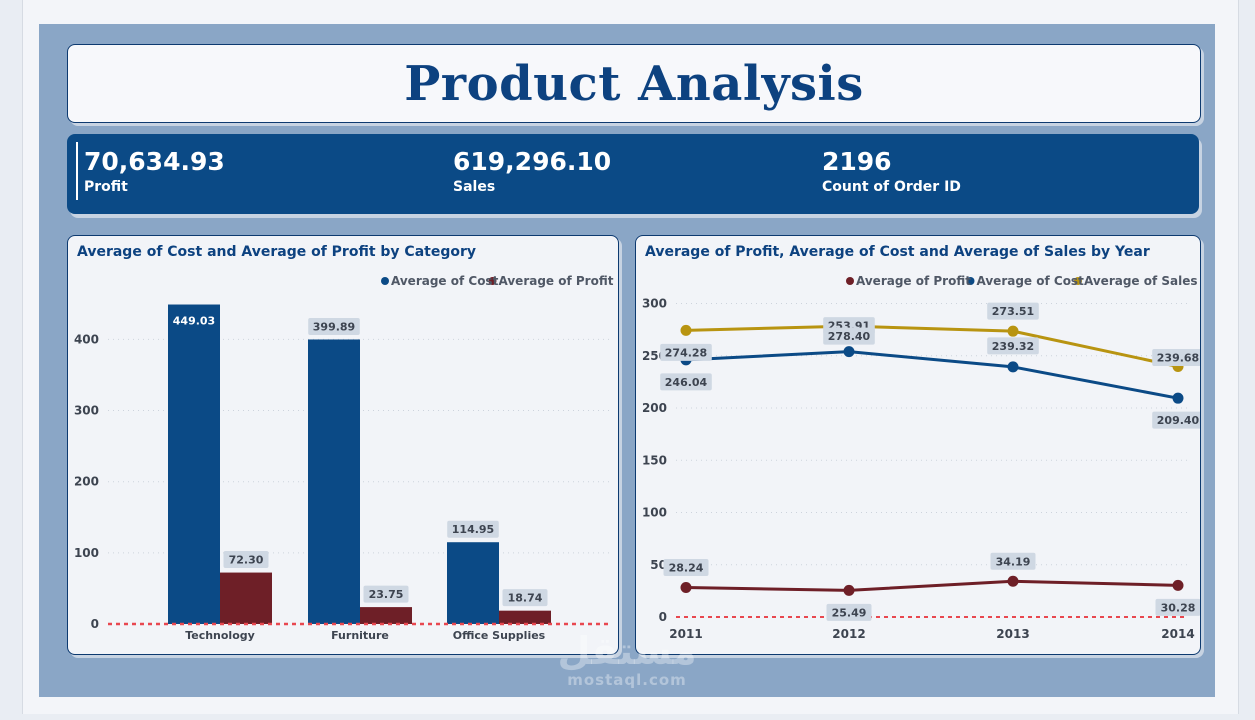 This screenshot has height=720, width=1255. I want to click on title-card: Product Analysis, so click(634, 83).